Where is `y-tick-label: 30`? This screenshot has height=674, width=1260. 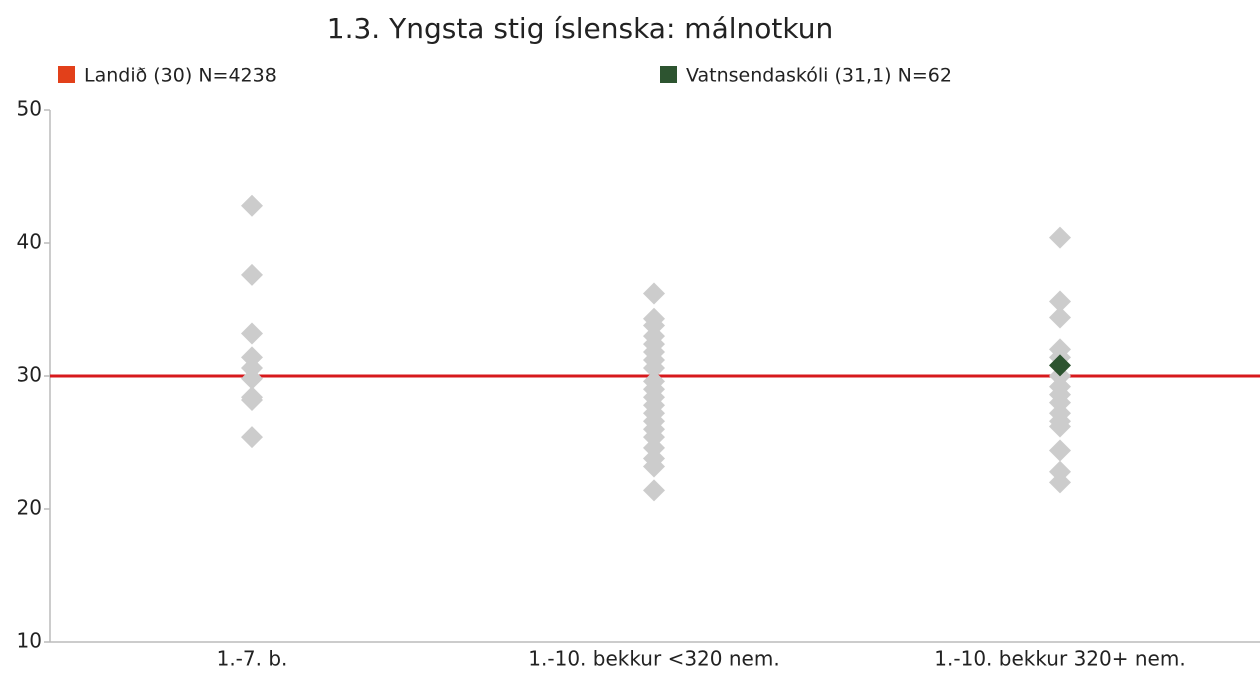
y-tick-label: 30 is located at coordinates (29, 375).